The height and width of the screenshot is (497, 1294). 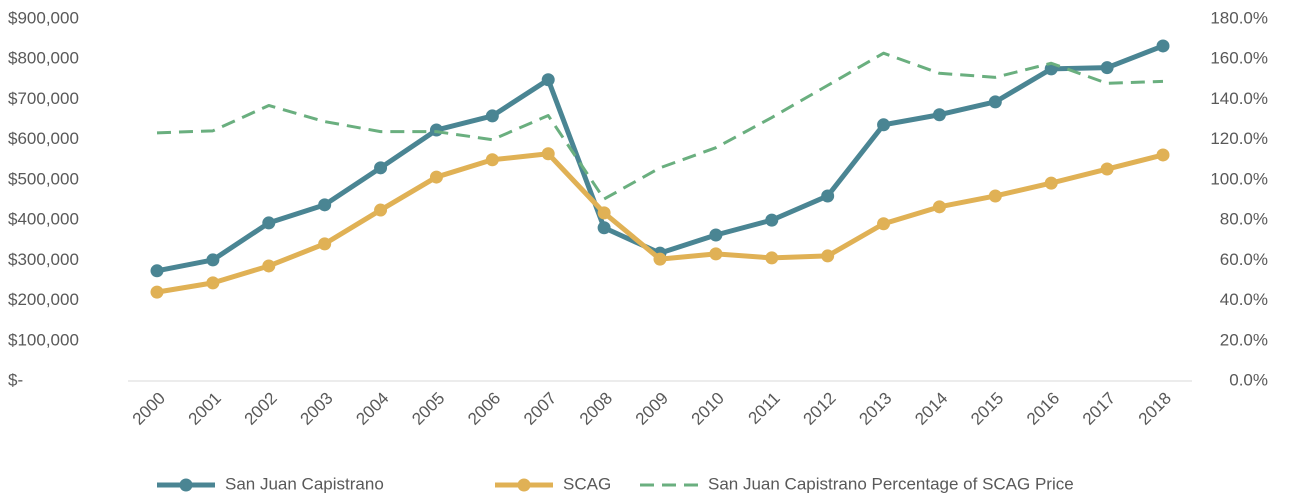 What do you see at coordinates (1239, 58) in the screenshot?
I see `y2-tick-label: 160.0%` at bounding box center [1239, 58].